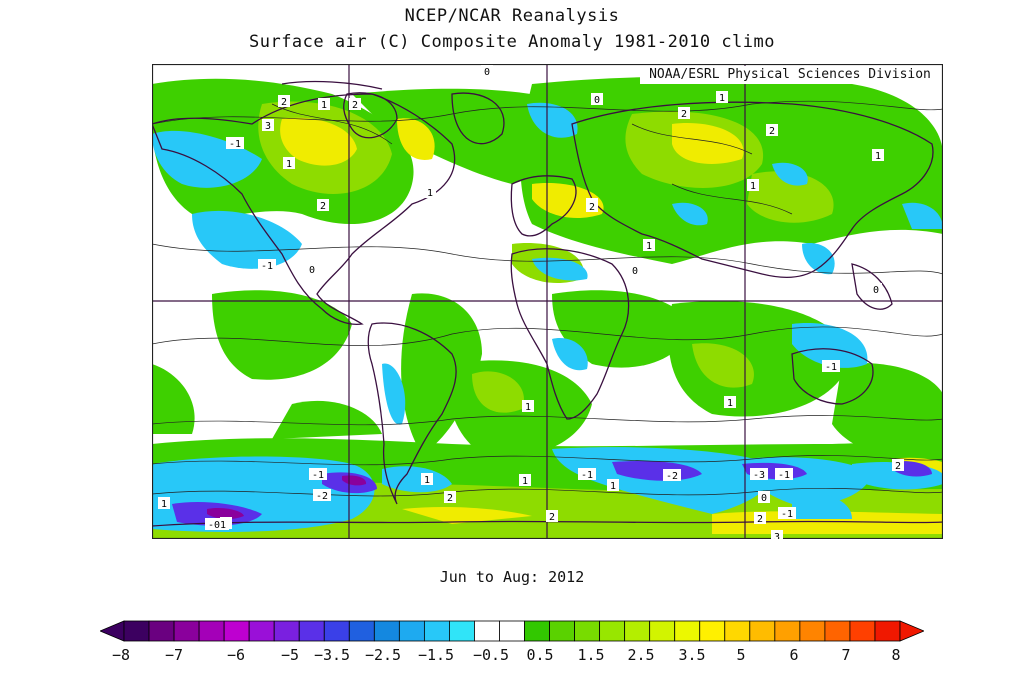 This screenshot has width=1024, height=673. Describe the element at coordinates (692, 655) in the screenshot. I see `colorbar-tick-label: 3.5` at that location.